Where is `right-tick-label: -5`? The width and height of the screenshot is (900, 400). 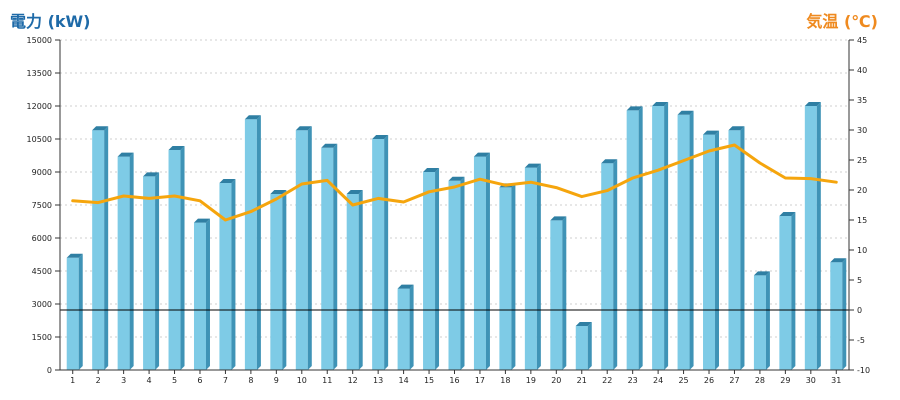 right-tick-label: -5 is located at coordinates (861, 340).